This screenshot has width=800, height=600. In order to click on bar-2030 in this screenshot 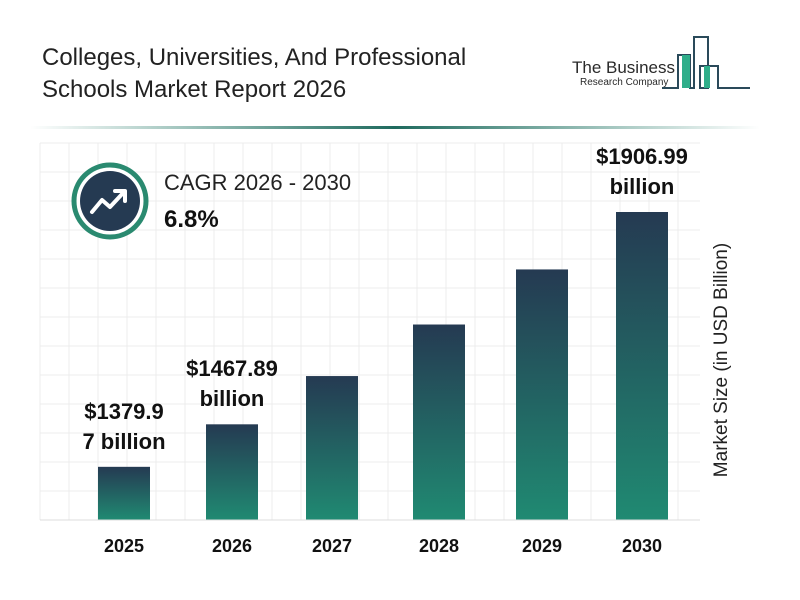, I will do `click(642, 366)`.